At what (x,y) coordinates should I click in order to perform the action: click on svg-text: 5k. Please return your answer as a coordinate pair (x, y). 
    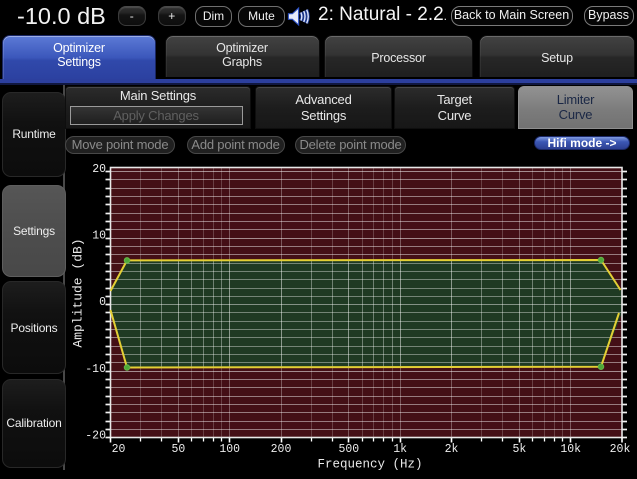
    Looking at the image, I should click on (519, 449).